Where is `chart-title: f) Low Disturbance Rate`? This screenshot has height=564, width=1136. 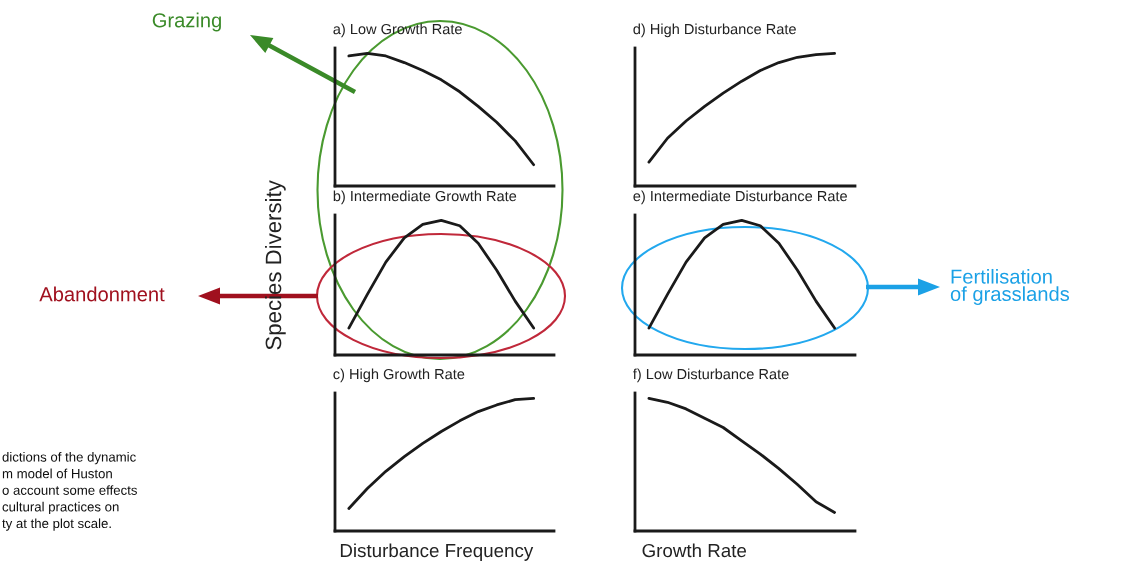
chart-title: f) Low Disturbance Rate is located at coordinates (711, 375).